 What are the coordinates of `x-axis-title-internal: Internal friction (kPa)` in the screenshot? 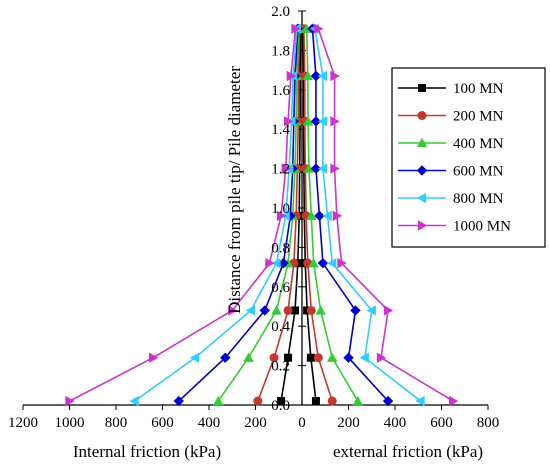 It's located at (147, 451).